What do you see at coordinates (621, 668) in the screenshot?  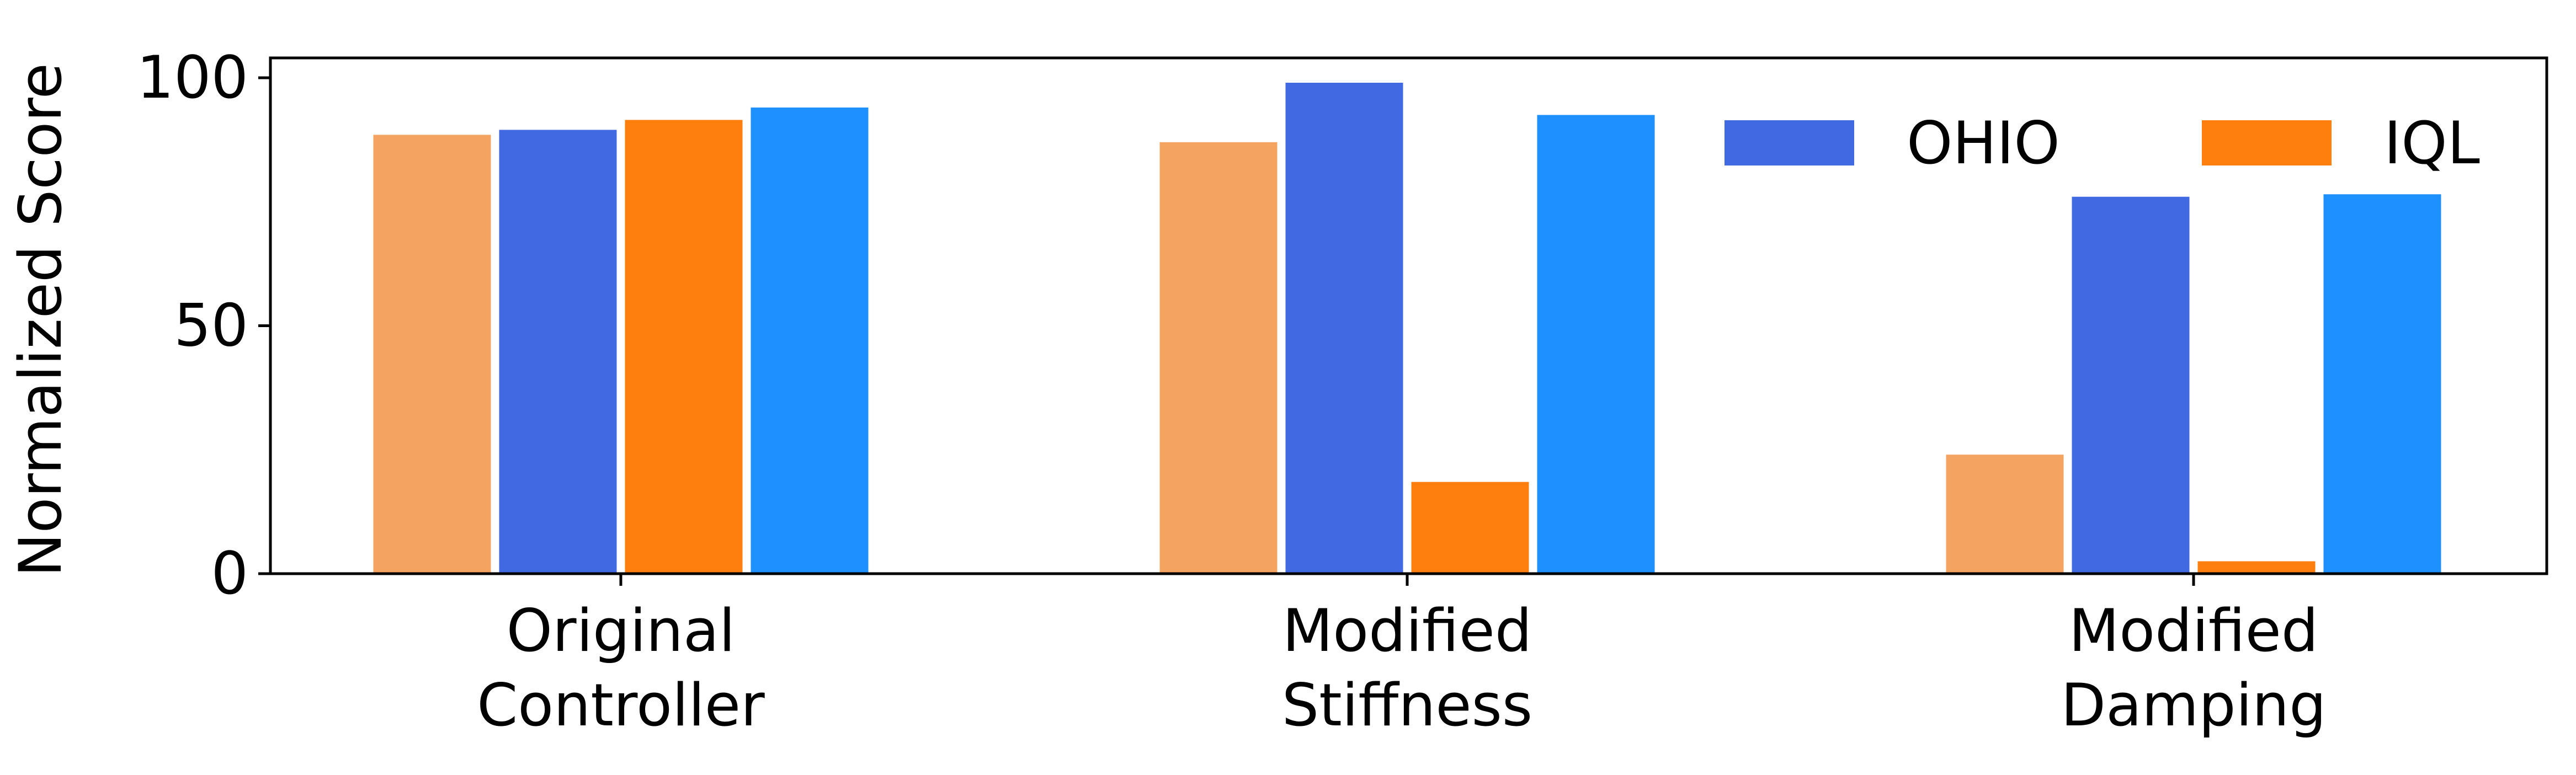 I see `x-tick-label: Original Controller` at bounding box center [621, 668].